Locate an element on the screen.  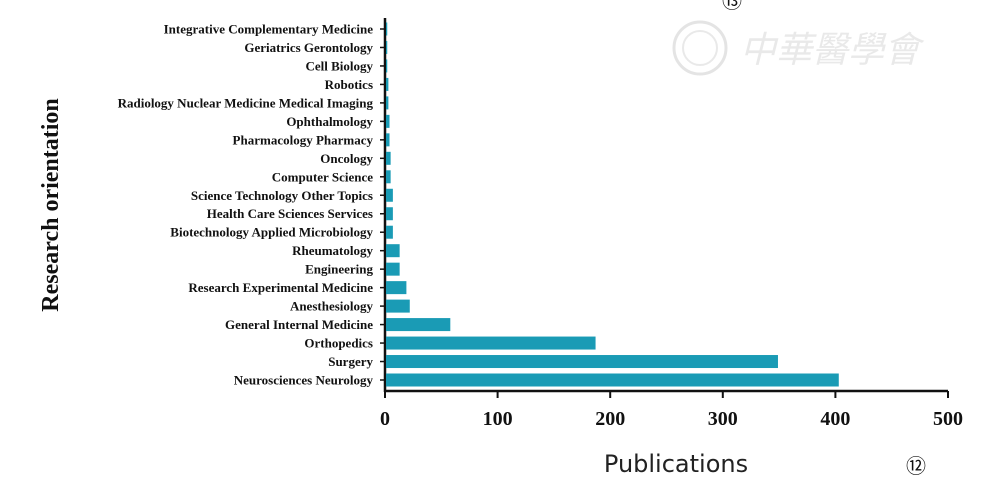
bar-engineering is located at coordinates (393, 269).